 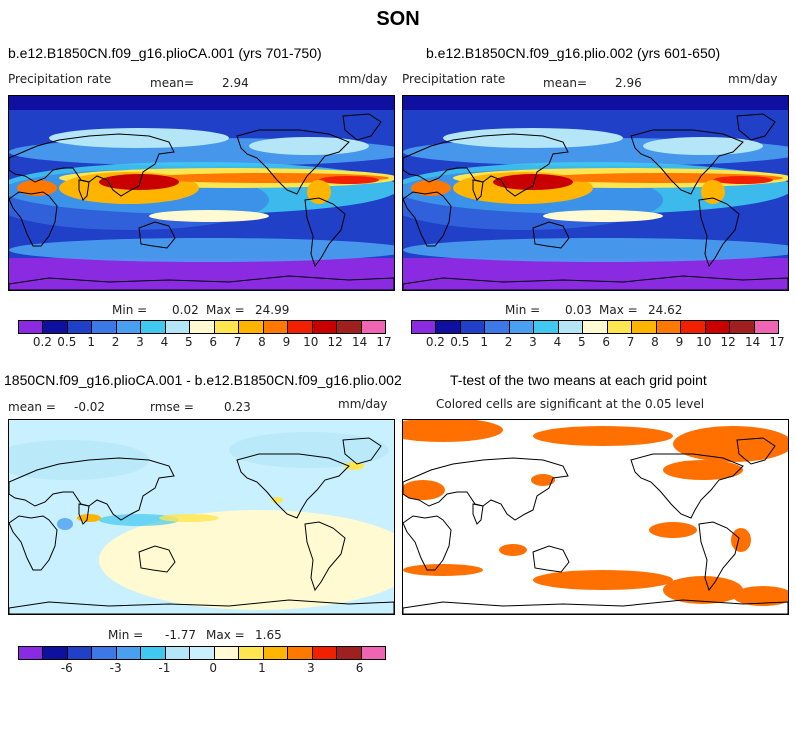 What do you see at coordinates (753, 79) in the screenshot?
I see `panel2-units: mm/day` at bounding box center [753, 79].